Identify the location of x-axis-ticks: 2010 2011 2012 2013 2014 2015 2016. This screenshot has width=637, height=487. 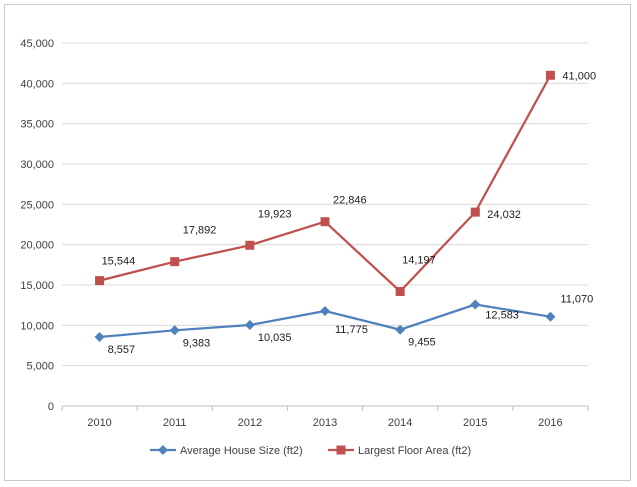
(324, 423).